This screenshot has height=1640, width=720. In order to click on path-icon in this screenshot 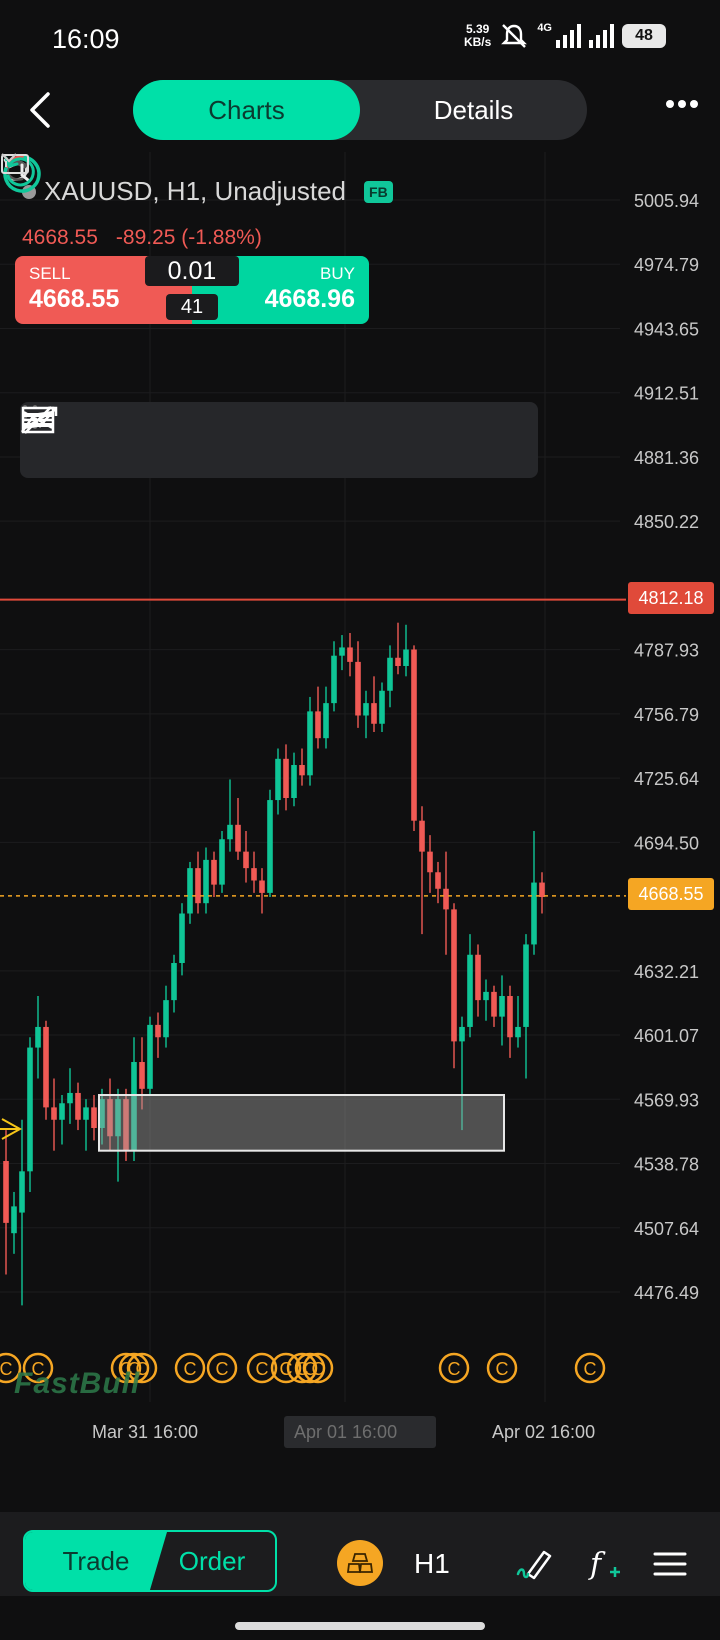, I will do `click(259, 433)`.